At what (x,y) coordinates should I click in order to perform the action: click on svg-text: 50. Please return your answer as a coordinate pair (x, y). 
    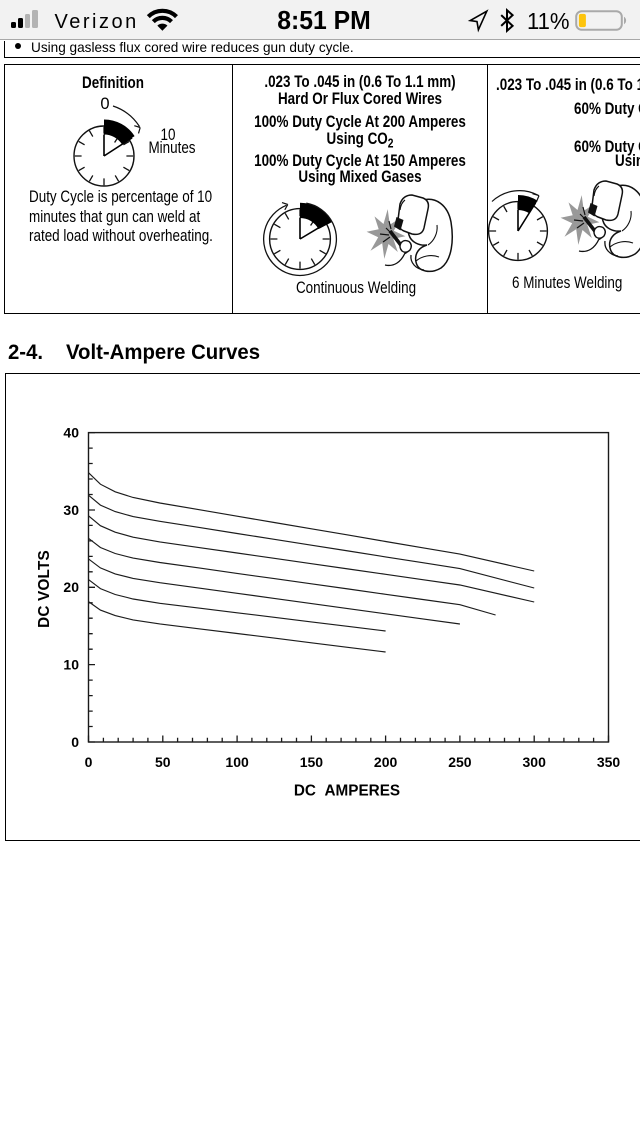
    Looking at the image, I should click on (163, 762).